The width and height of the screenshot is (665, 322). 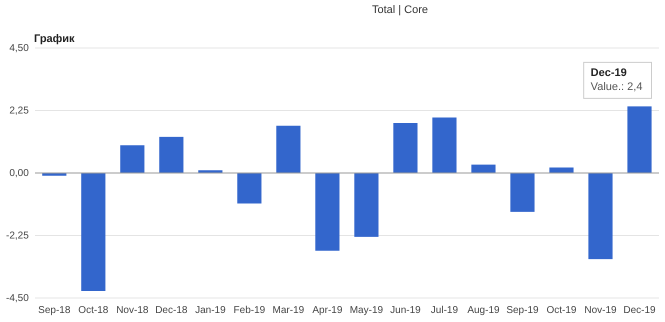 What do you see at coordinates (523, 310) in the screenshot?
I see `x-tick-label: Sep-19` at bounding box center [523, 310].